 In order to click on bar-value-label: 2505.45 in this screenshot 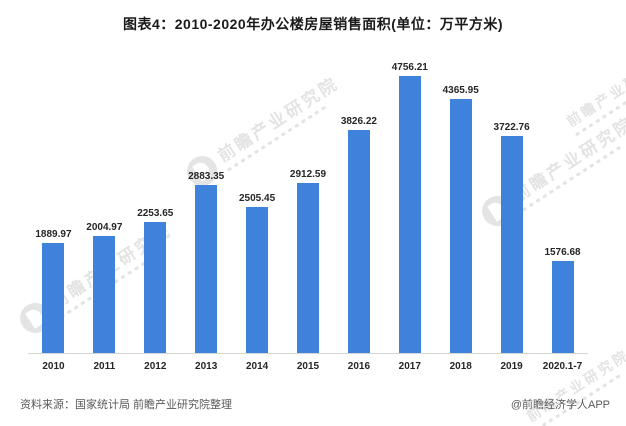, I will do `click(257, 199)`.